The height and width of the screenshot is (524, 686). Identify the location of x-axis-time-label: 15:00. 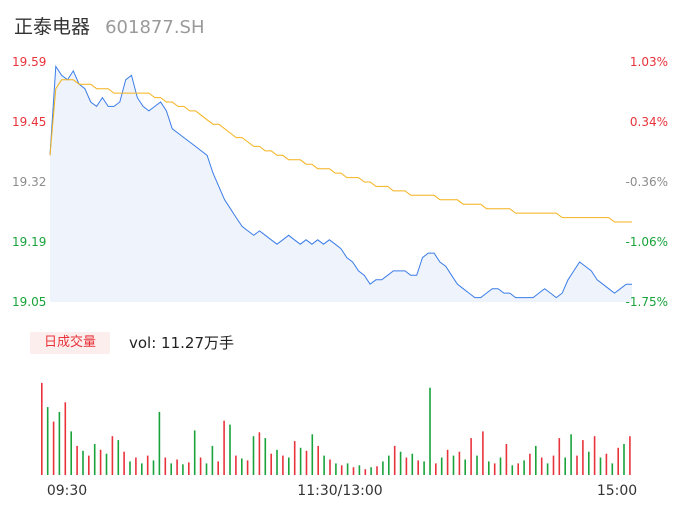
(617, 491).